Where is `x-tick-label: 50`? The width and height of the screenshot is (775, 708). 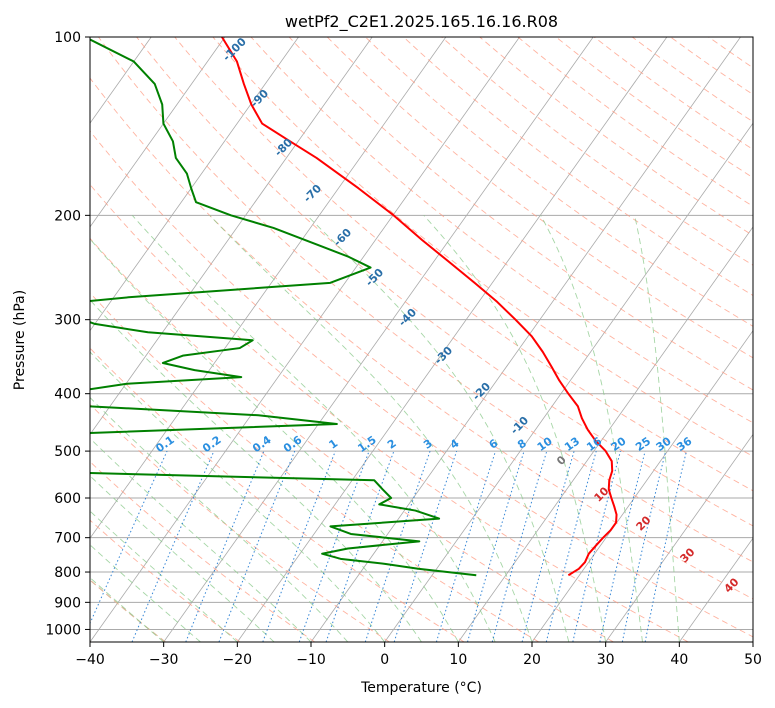
x-tick-label: 50 is located at coordinates (753, 660).